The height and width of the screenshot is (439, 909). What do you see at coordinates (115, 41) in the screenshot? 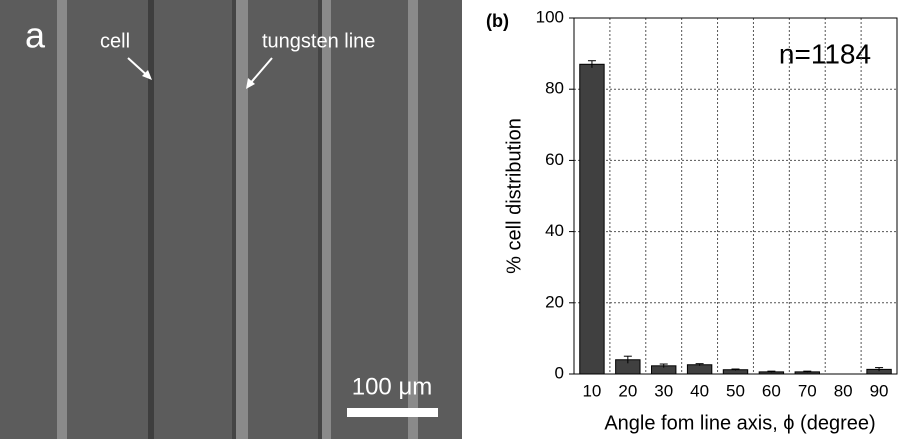
I see `annotation: cell` at bounding box center [115, 41].